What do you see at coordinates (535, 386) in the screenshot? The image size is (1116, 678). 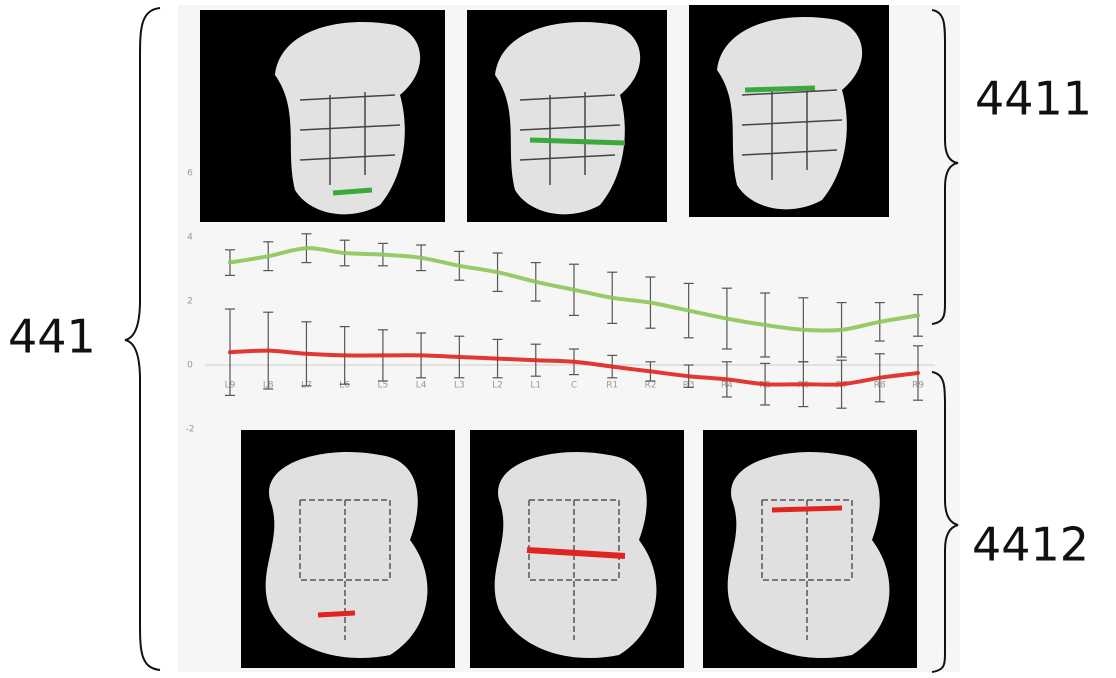 I see `x-tick-label: L1` at bounding box center [535, 386].